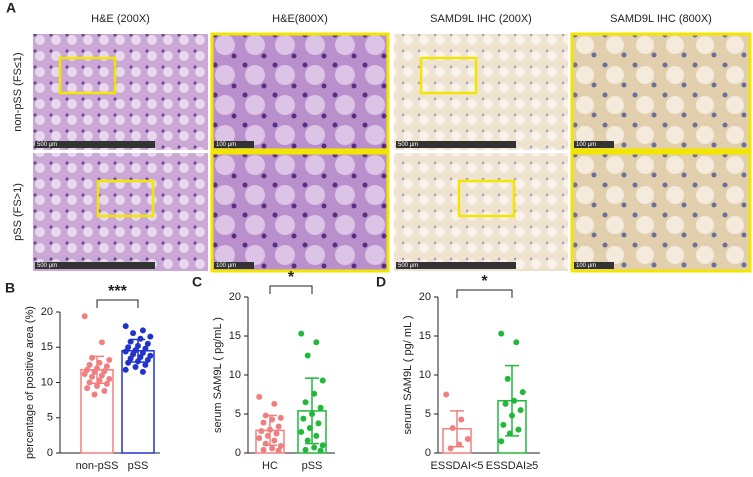 The height and width of the screenshot is (477, 753). Describe the element at coordinates (18, 91) in the screenshot. I see `row-label: non-pSS (FS≤1)` at that location.